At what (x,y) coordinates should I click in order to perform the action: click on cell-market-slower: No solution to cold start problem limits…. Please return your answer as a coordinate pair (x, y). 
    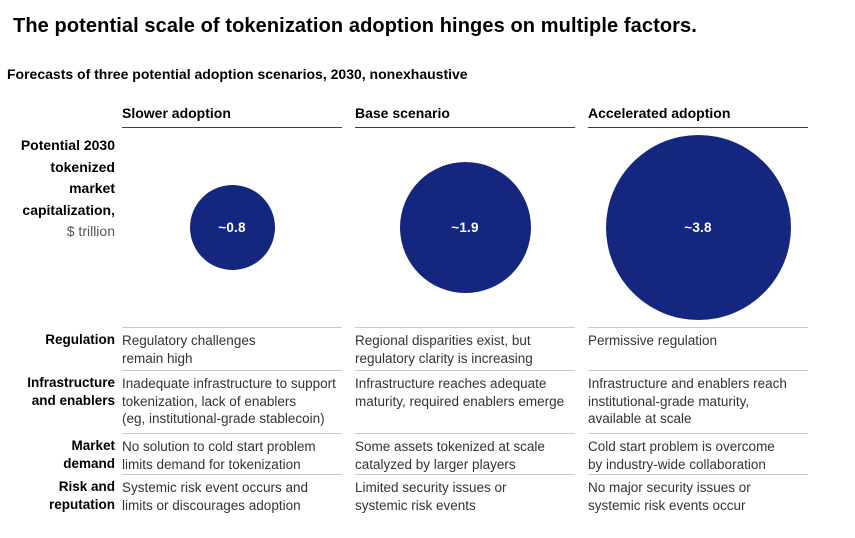
    Looking at the image, I should click on (232, 453).